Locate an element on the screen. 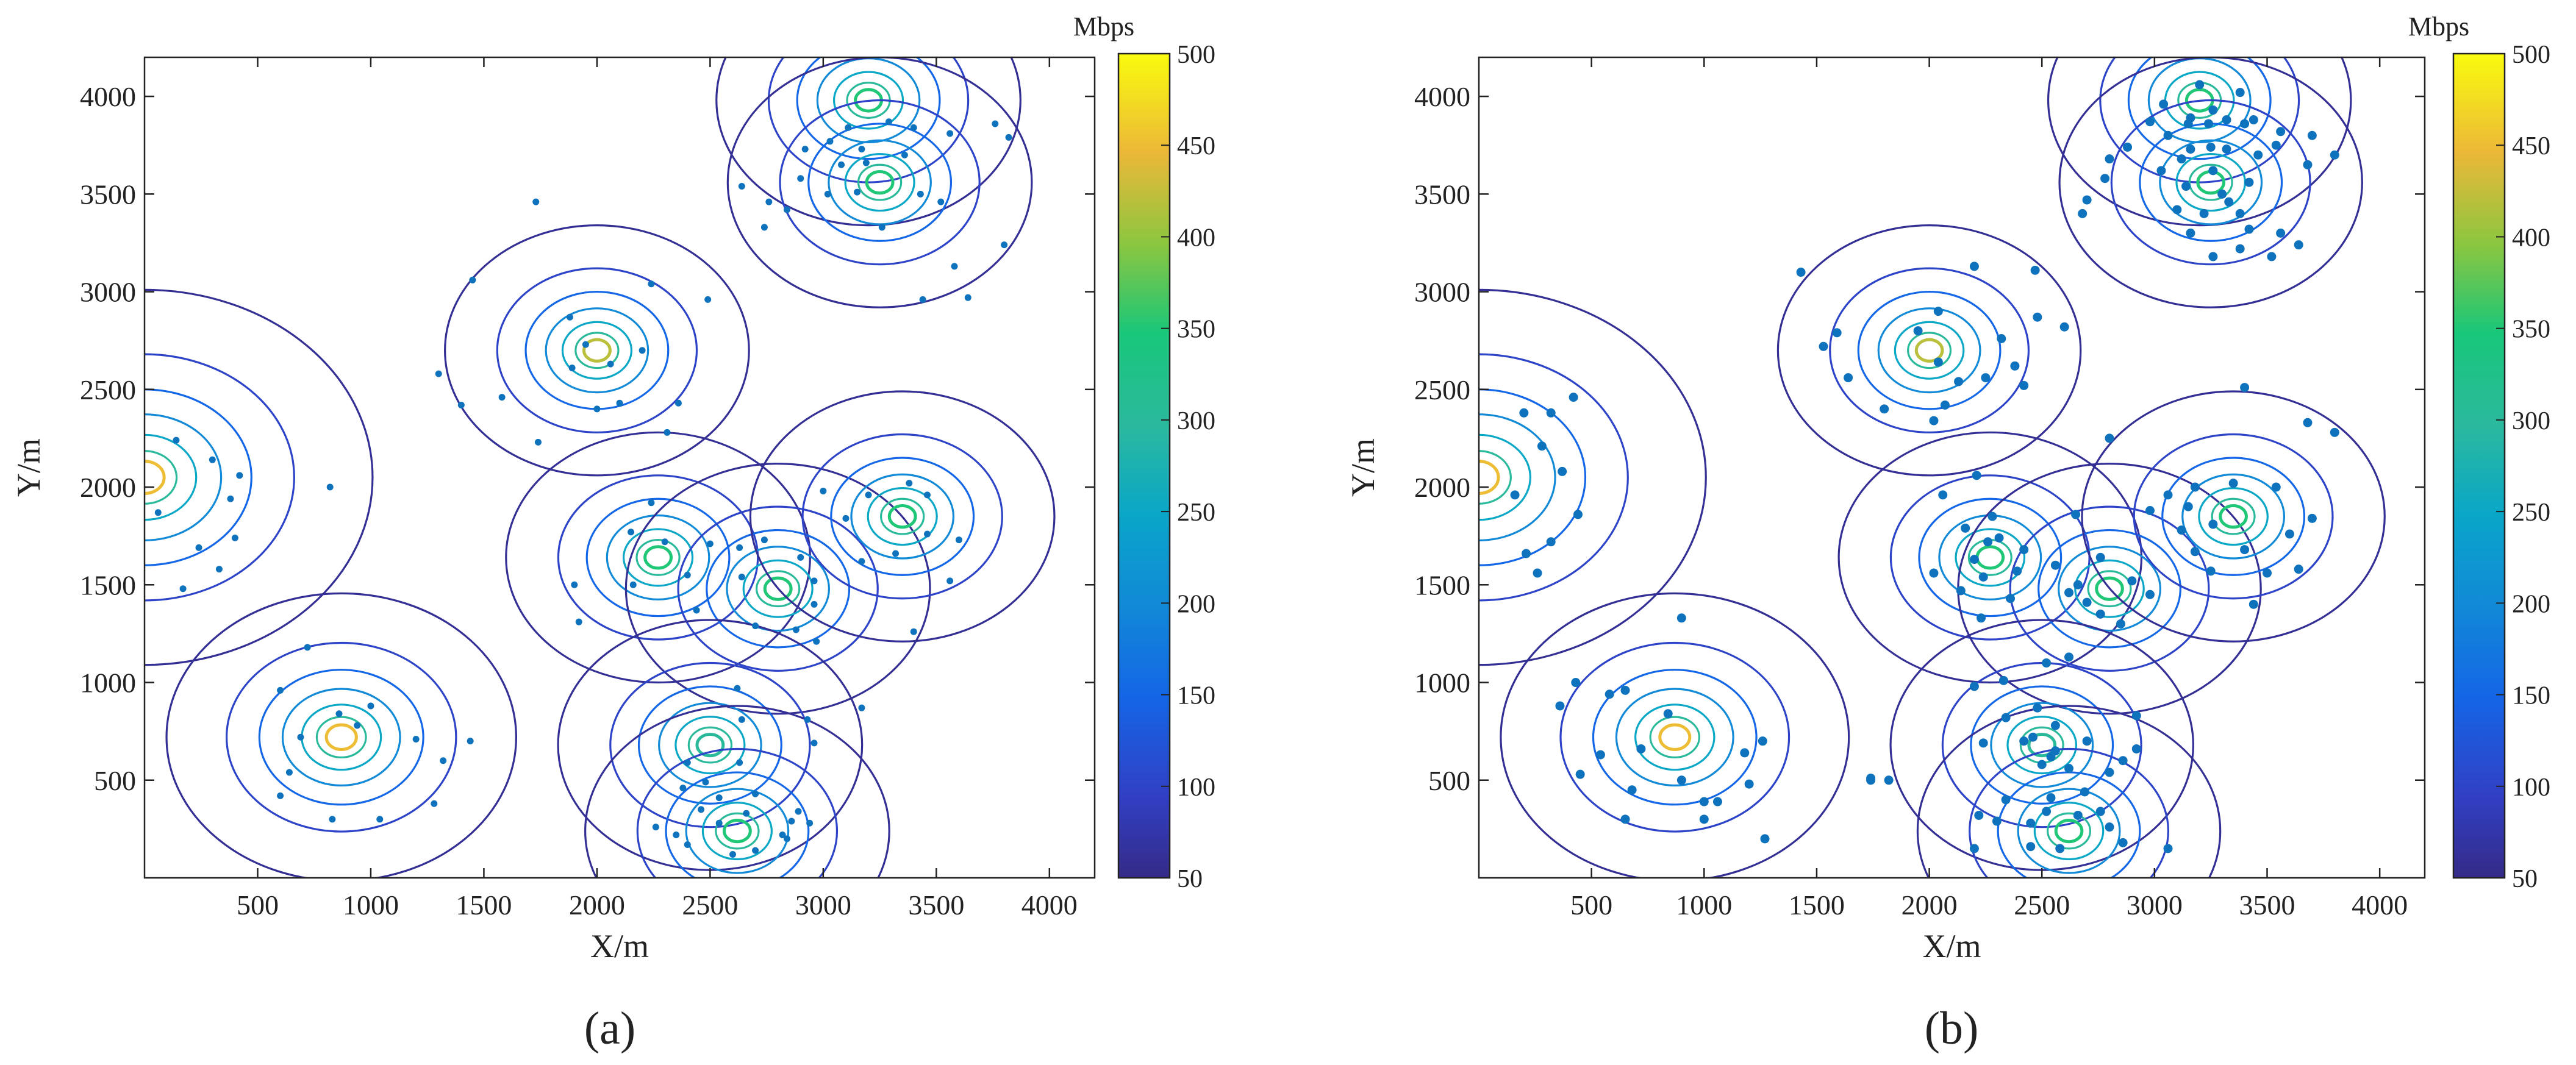  panel-label: (a) is located at coordinates (609, 1028).